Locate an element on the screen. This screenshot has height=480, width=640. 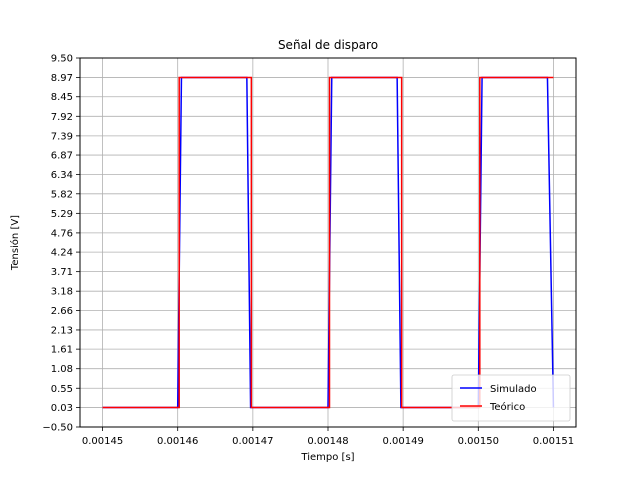
x-tick-label: 0.00145 is located at coordinates (102, 441).